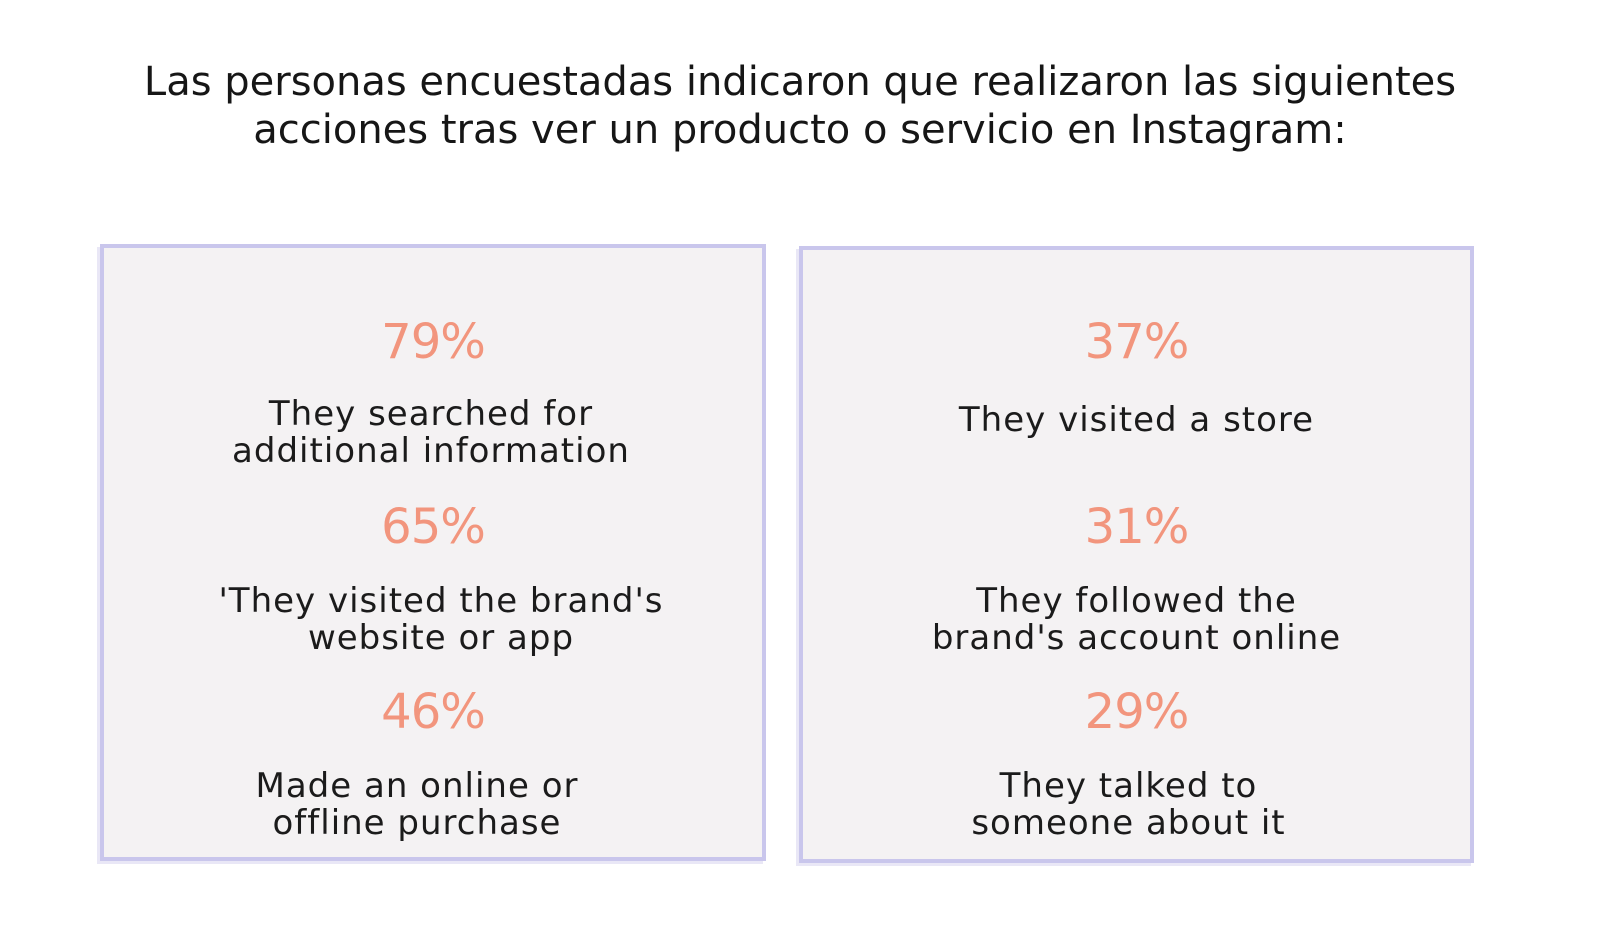 The width and height of the screenshot is (1600, 952). I want to click on stat-label-talked: They talked to someone about it, so click(1128, 805).